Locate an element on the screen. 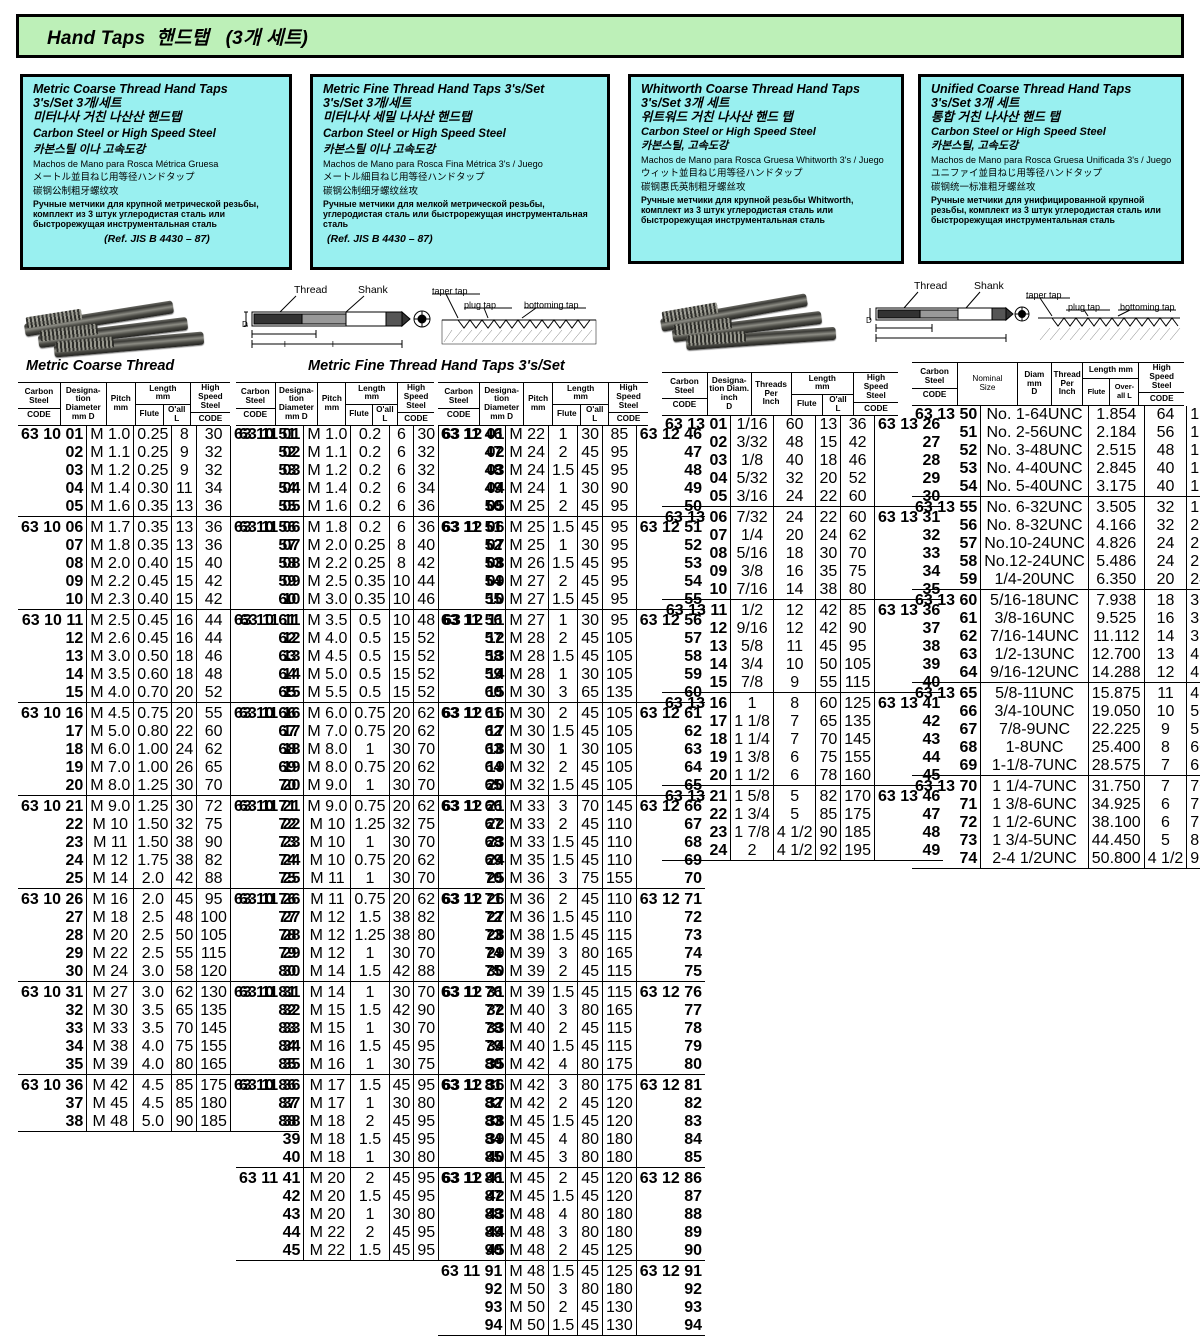  table-cell: 0.75 is located at coordinates (370, 732).